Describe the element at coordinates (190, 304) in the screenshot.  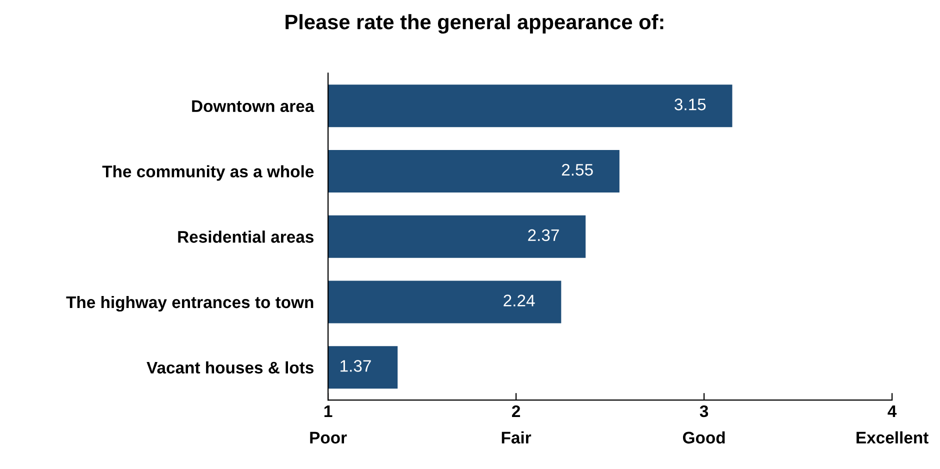
I see `y-tick-label: The highway entrances to town` at that location.